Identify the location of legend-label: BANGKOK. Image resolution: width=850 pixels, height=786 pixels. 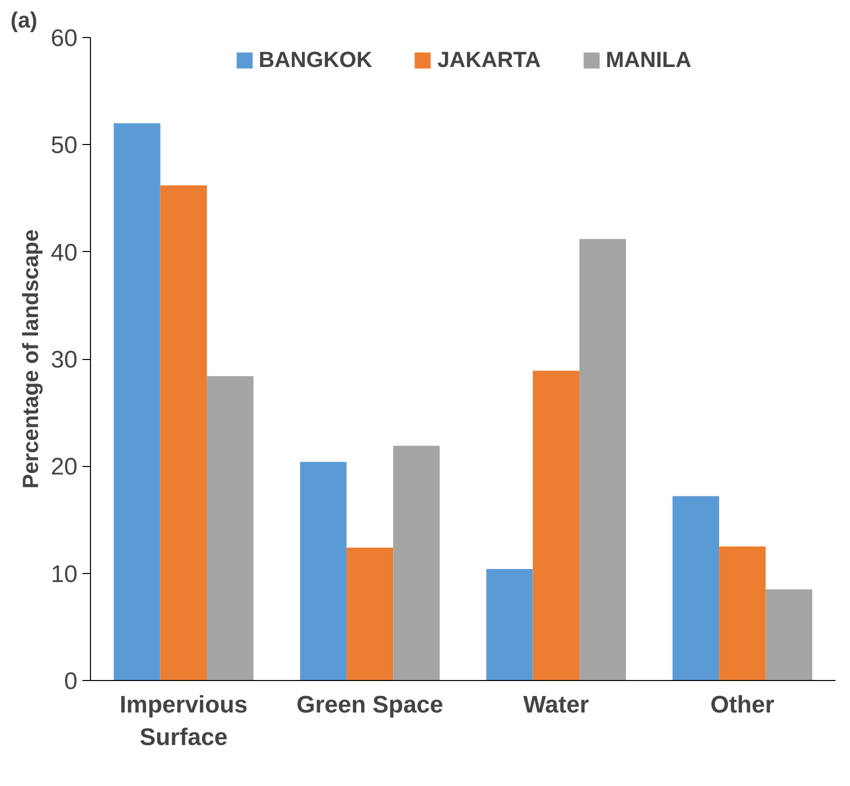
(315, 60).